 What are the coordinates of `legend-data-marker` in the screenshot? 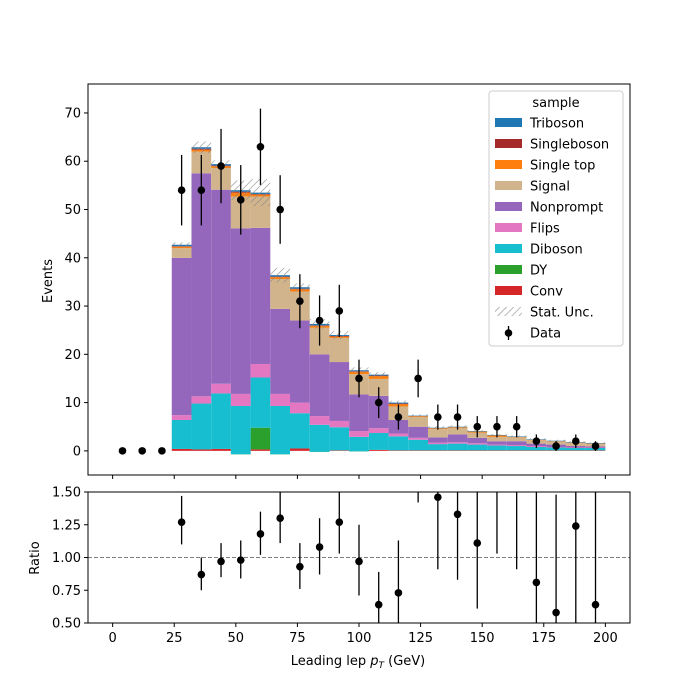 It's located at (508, 333).